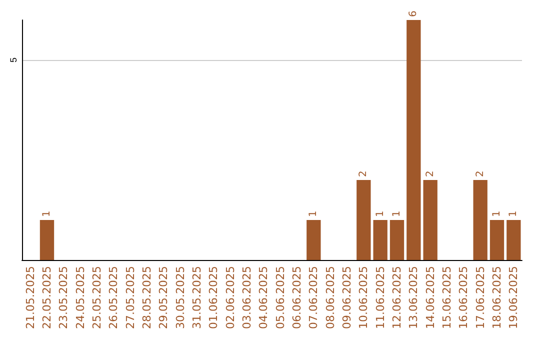  Describe the element at coordinates (230, 298) in the screenshot. I see `x-tick-label: 02.06.2025` at that location.